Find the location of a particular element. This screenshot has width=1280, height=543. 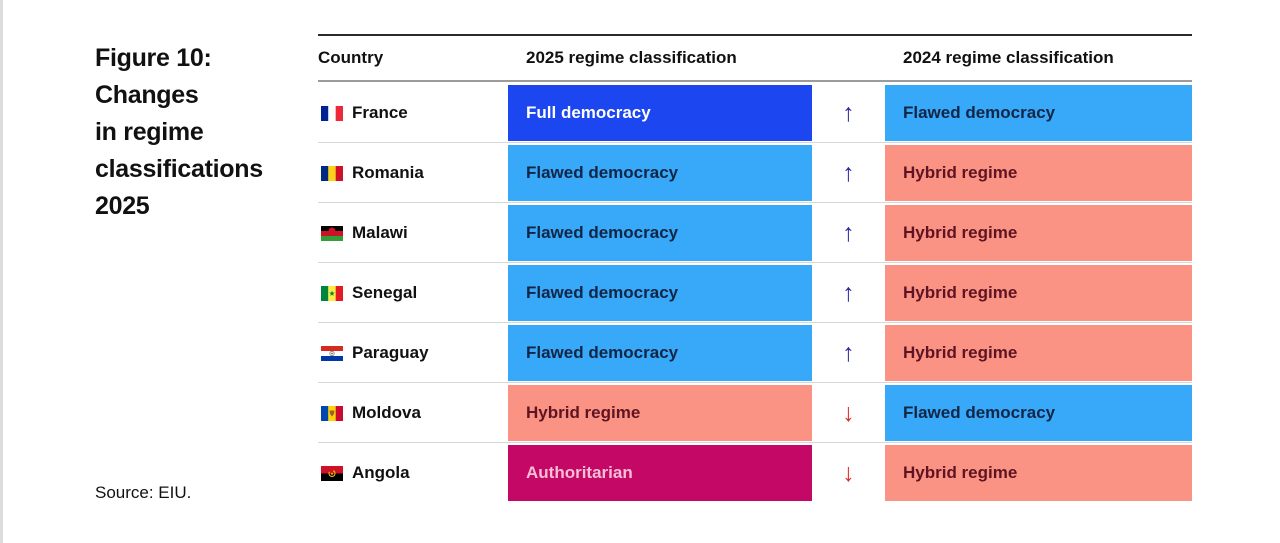

column-header-country: Country is located at coordinates (351, 57).